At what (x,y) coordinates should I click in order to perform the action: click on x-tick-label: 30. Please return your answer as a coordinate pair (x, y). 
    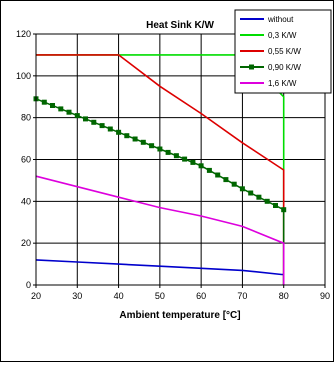
    Looking at the image, I should click on (77, 296).